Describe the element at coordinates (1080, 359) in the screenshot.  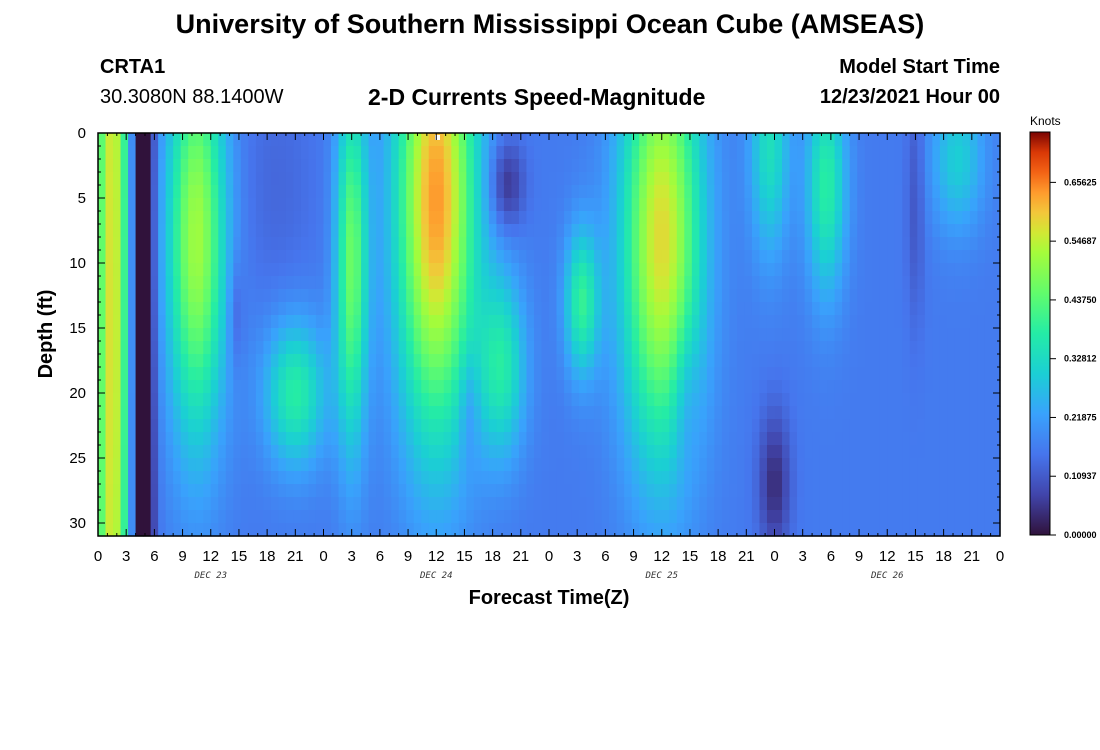
I see `colorbar-tick-label: 0.32812` at that location.